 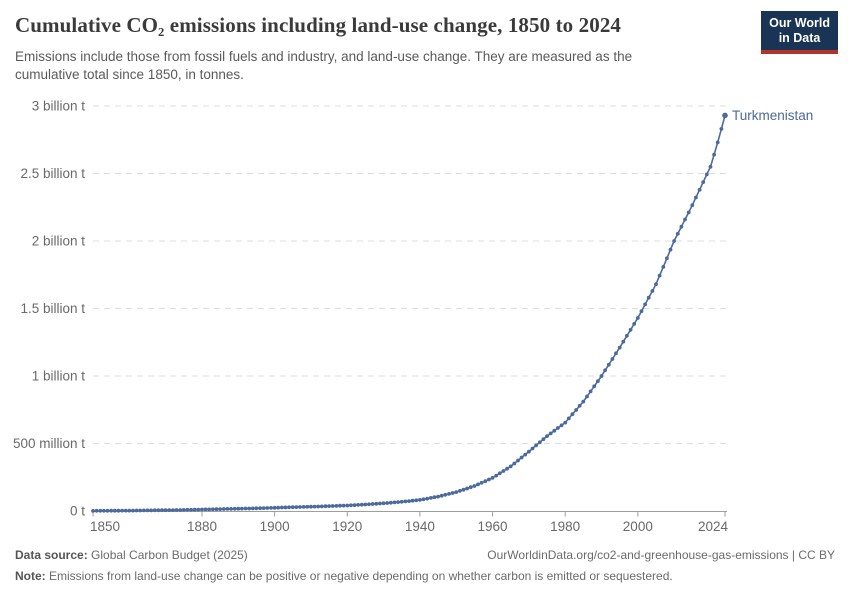 I want to click on y-tick-label: 1 billion t, so click(x=59, y=376).